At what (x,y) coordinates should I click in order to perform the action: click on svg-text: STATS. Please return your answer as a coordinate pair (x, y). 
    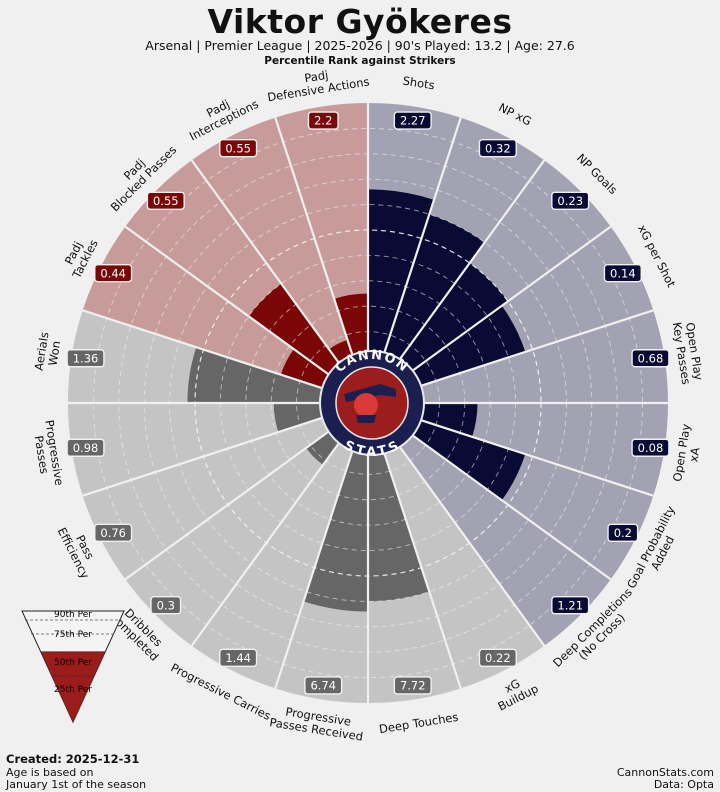
    Looking at the image, I should click on (372, 449).